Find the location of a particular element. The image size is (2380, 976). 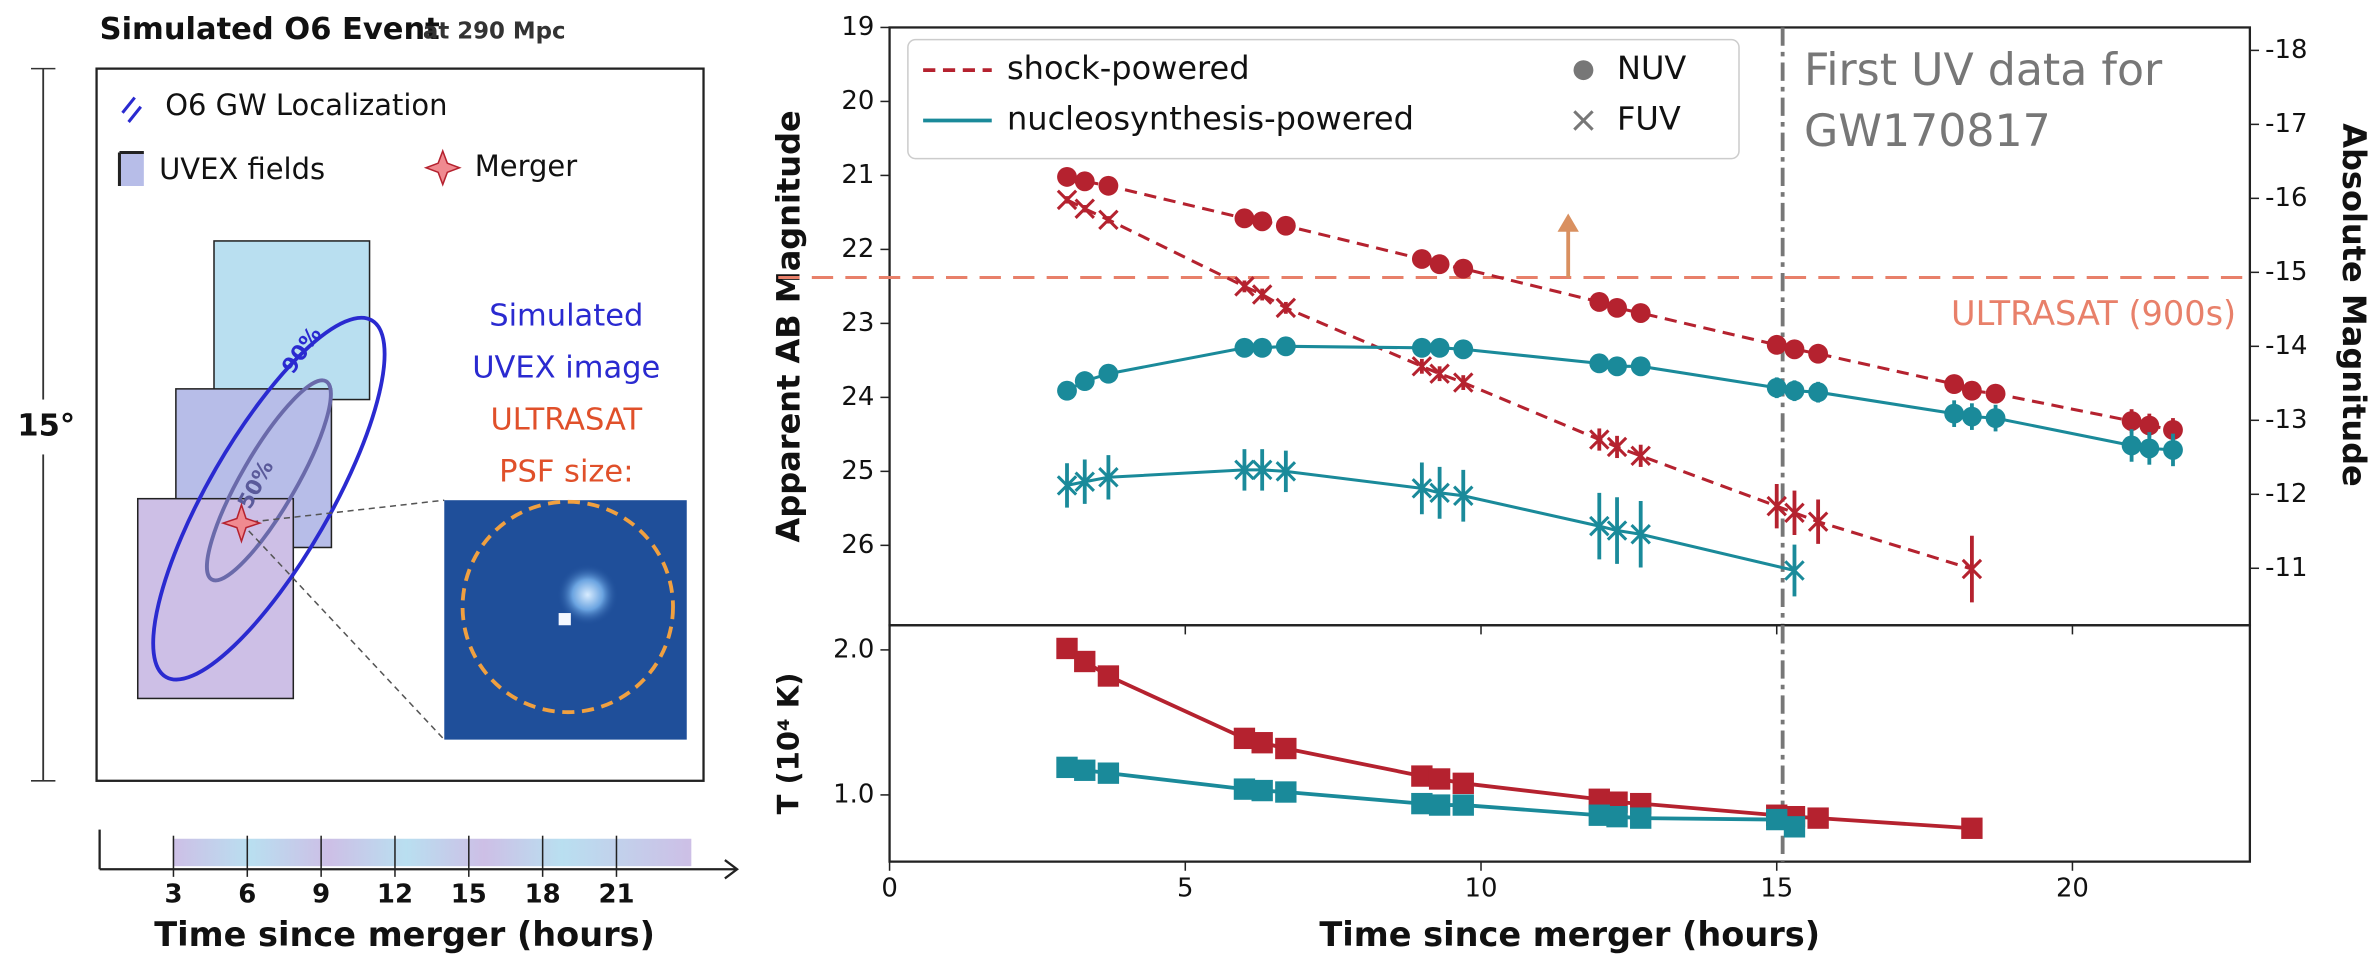

scale-label: 15° is located at coordinates (46, 425).